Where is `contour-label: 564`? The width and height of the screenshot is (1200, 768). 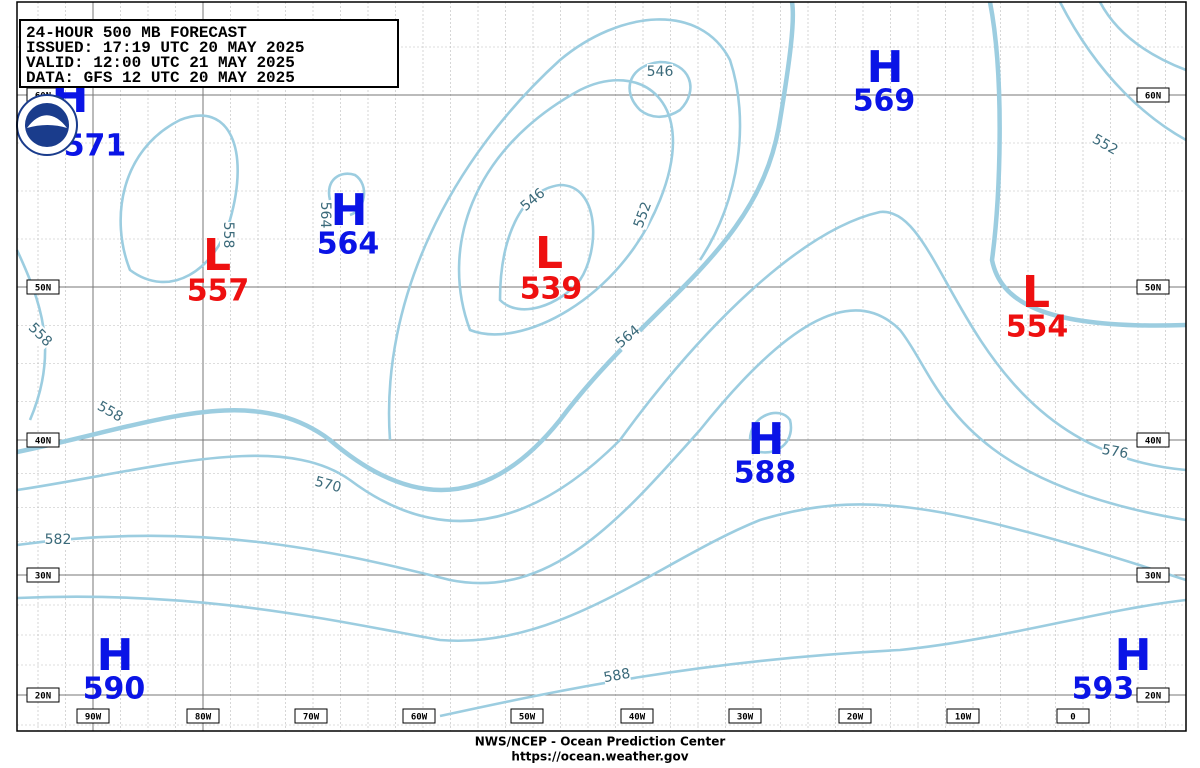 contour-label: 564 is located at coordinates (325, 215).